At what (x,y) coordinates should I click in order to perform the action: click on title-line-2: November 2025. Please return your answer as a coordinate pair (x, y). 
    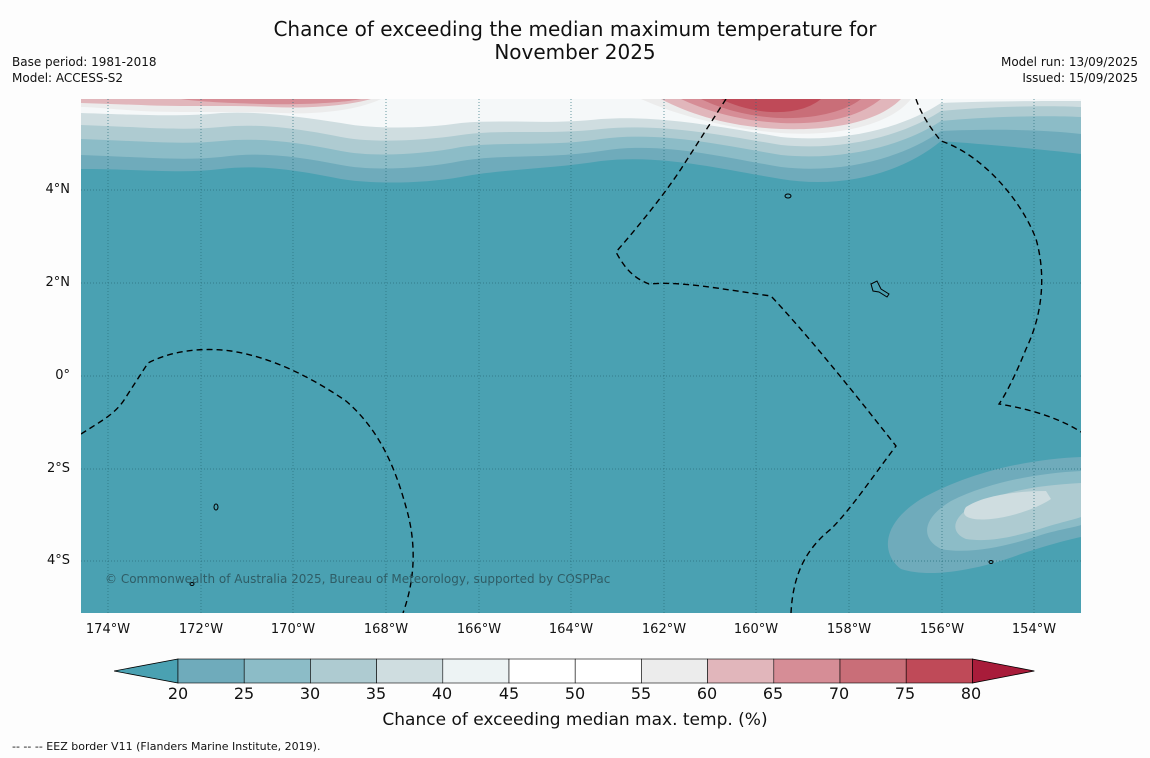
    Looking at the image, I should click on (575, 52).